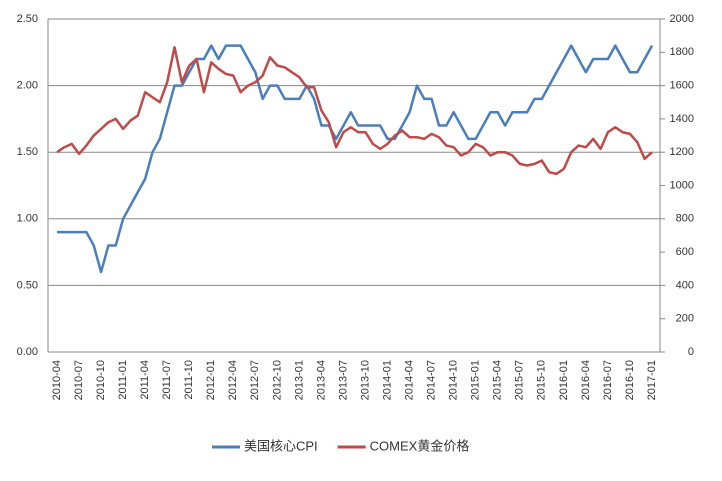 This screenshot has height=481, width=722. I want to click on x-tick-label: 2013-10, so click(365, 380).